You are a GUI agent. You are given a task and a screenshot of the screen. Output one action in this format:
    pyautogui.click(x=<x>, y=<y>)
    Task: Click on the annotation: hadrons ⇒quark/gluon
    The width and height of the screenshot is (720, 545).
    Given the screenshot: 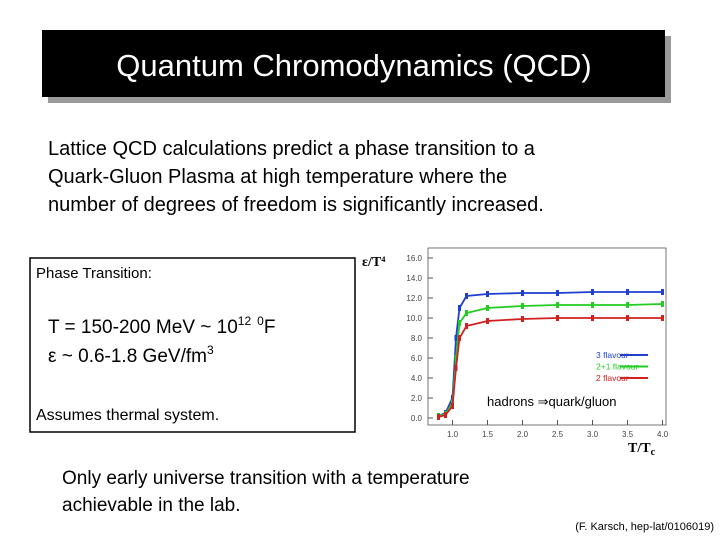 What is the action you would take?
    pyautogui.click(x=551, y=401)
    